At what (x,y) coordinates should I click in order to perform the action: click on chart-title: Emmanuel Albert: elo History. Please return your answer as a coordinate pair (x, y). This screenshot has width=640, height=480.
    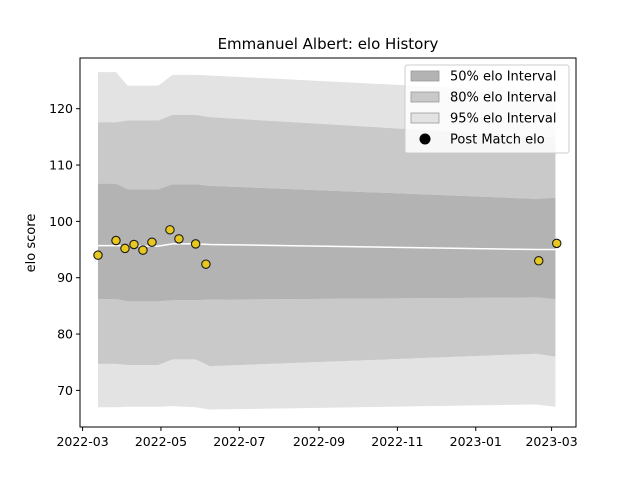
    Looking at the image, I should click on (328, 44).